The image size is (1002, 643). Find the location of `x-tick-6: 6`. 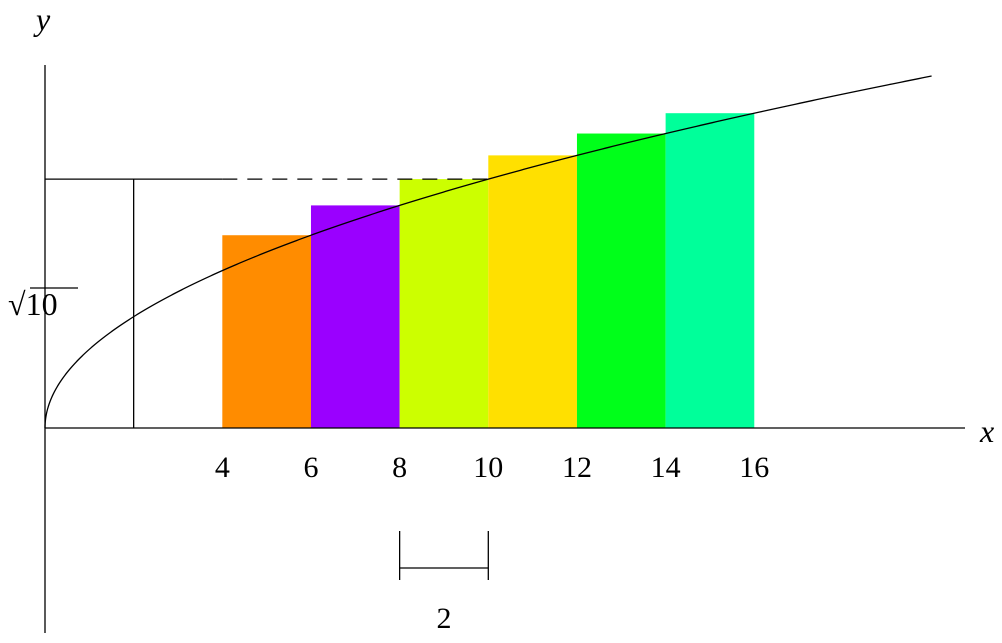

x-tick-6: 6 is located at coordinates (310, 467).